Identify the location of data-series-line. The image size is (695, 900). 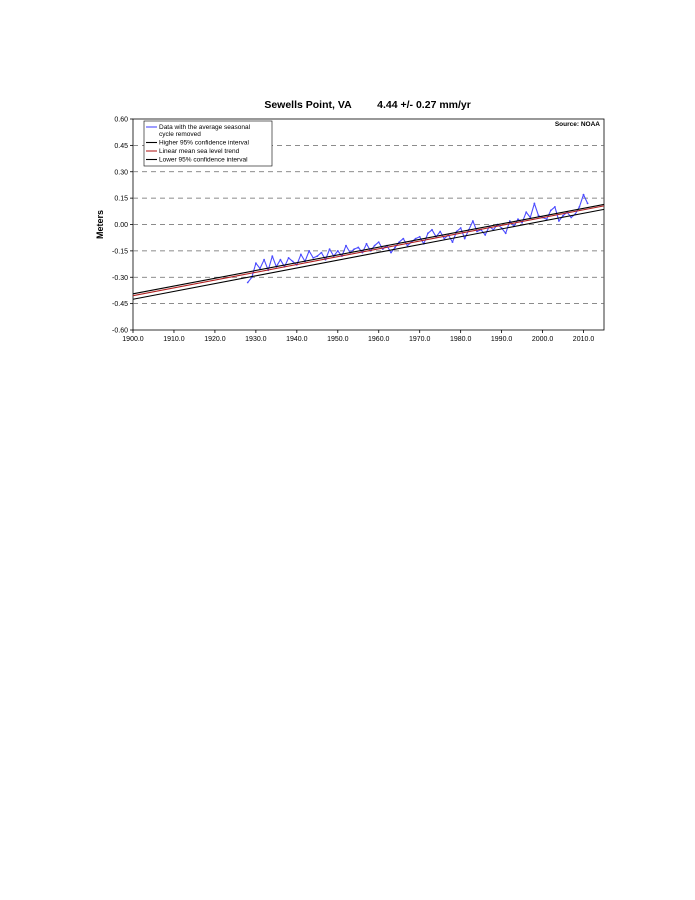
(418, 238).